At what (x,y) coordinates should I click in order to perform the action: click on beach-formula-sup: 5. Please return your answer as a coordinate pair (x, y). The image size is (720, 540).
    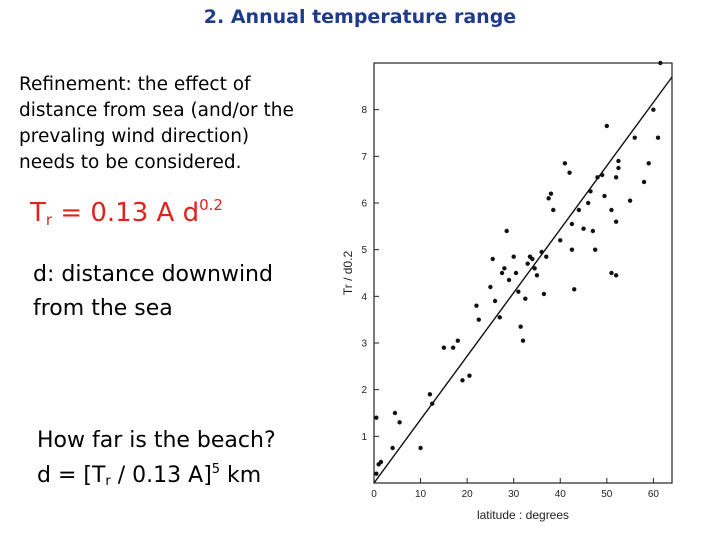
    Looking at the image, I should click on (216, 469).